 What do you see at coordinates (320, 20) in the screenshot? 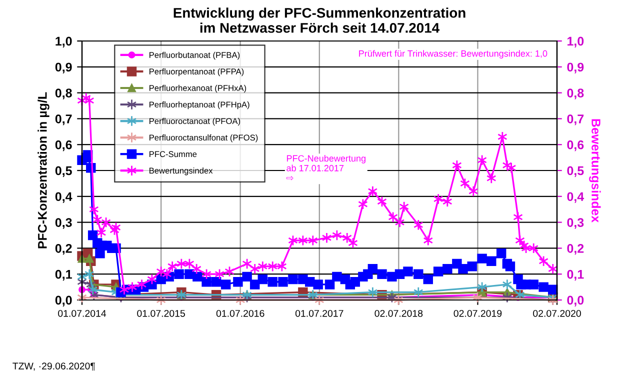
I see `chart-title: Entwicklung der PFC-Summenkonzentration im Netzwasser Förch seit 14.07.2014` at bounding box center [320, 20].